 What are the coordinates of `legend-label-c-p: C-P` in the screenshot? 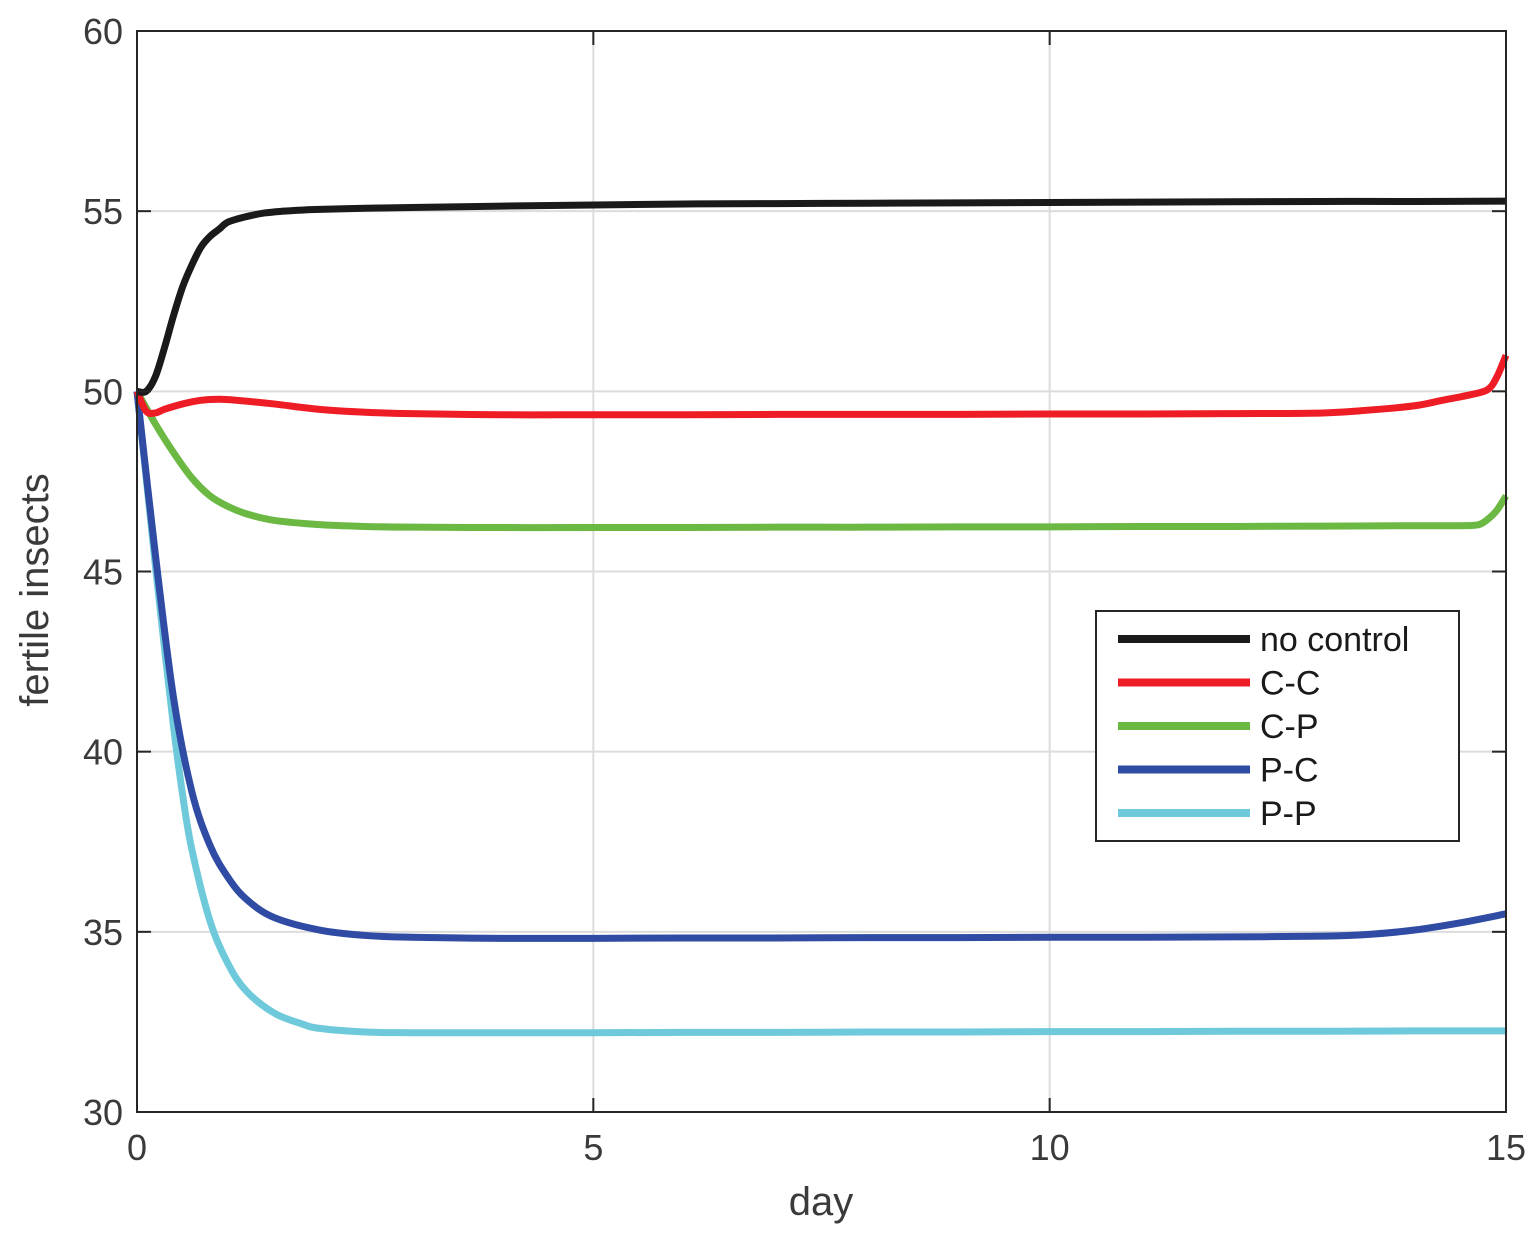 It's located at (1289, 727).